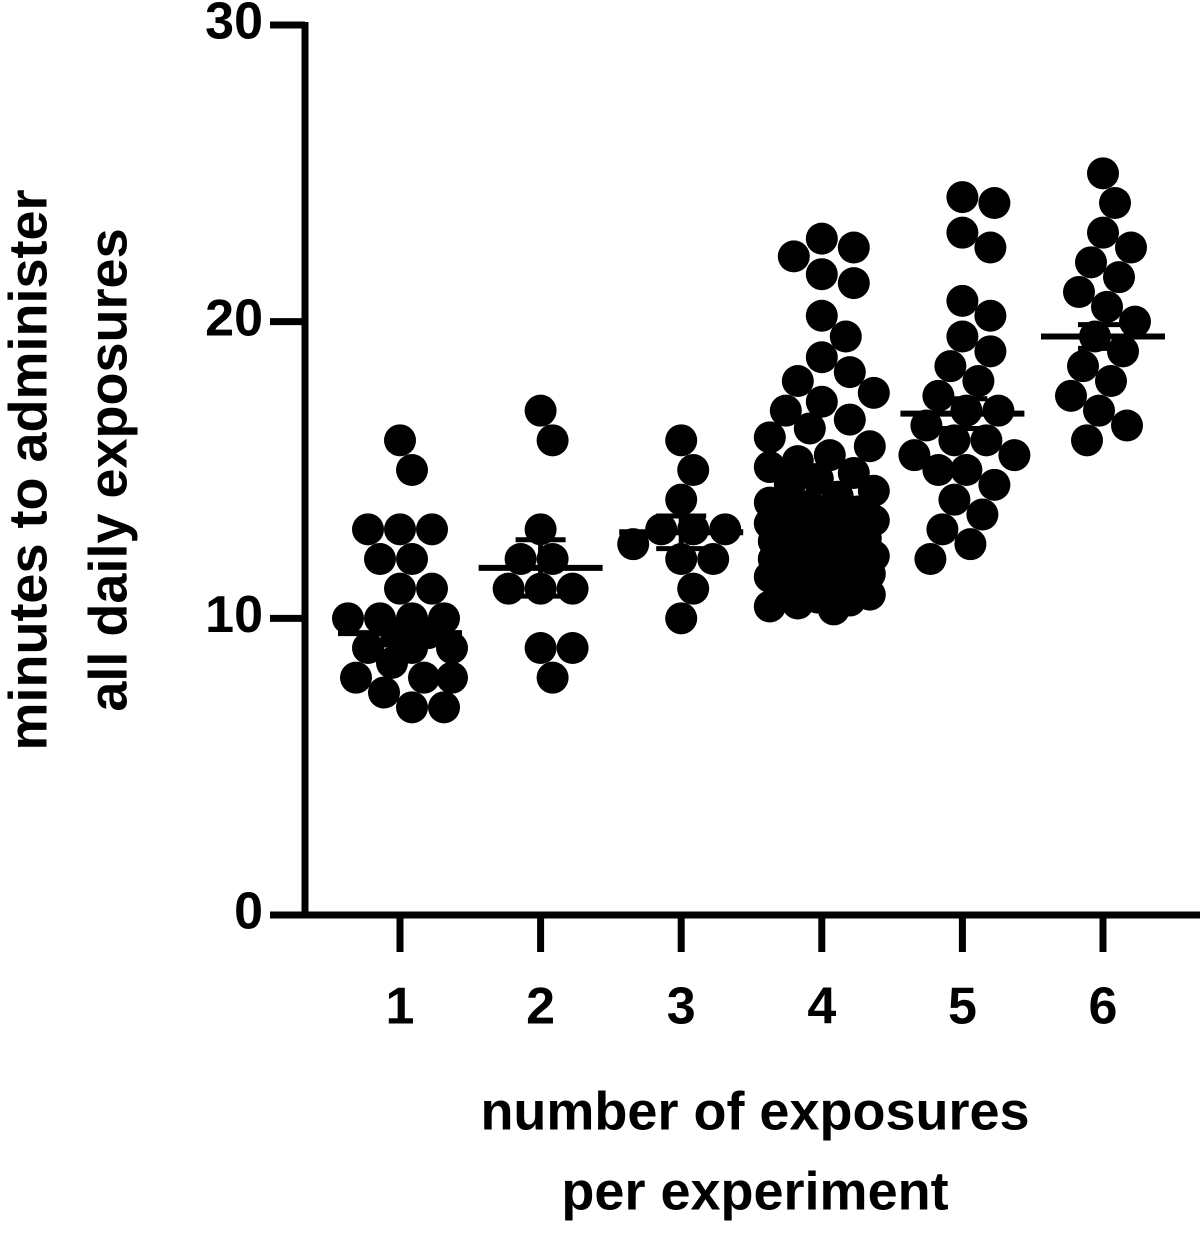 Image resolution: width=1200 pixels, height=1240 pixels. Describe the element at coordinates (754, 1111) in the screenshot. I see `x-axis-title: number of exposures` at that location.